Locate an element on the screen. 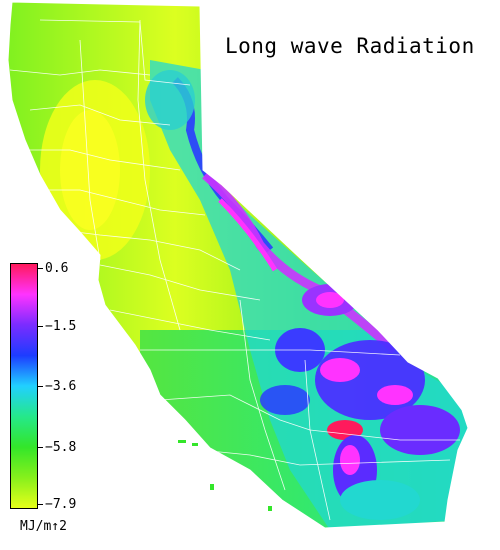 The height and width of the screenshot is (550, 500). channel-islands is located at coordinates (225, 475).